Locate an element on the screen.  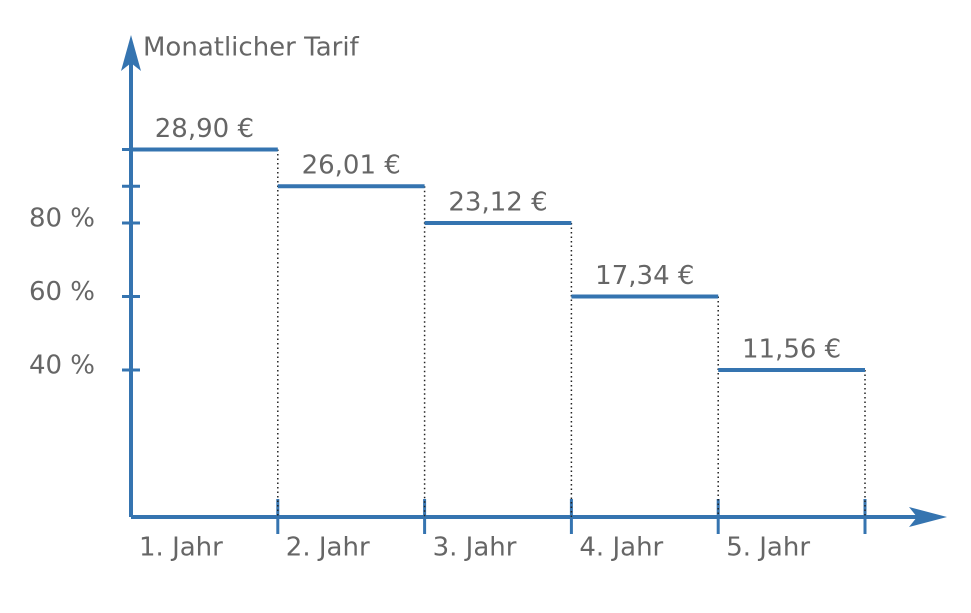
x-tick-label: 3. Jahr is located at coordinates (475, 548).